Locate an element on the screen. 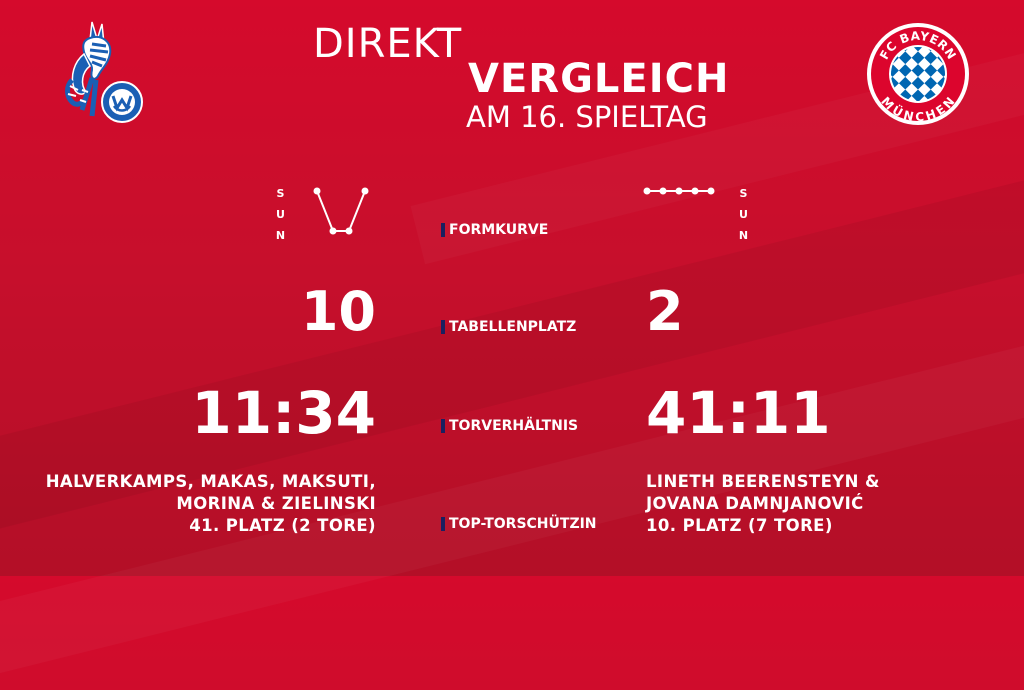 The height and width of the screenshot is (690, 1024). form-curve-line-home is located at coordinates (341, 211).